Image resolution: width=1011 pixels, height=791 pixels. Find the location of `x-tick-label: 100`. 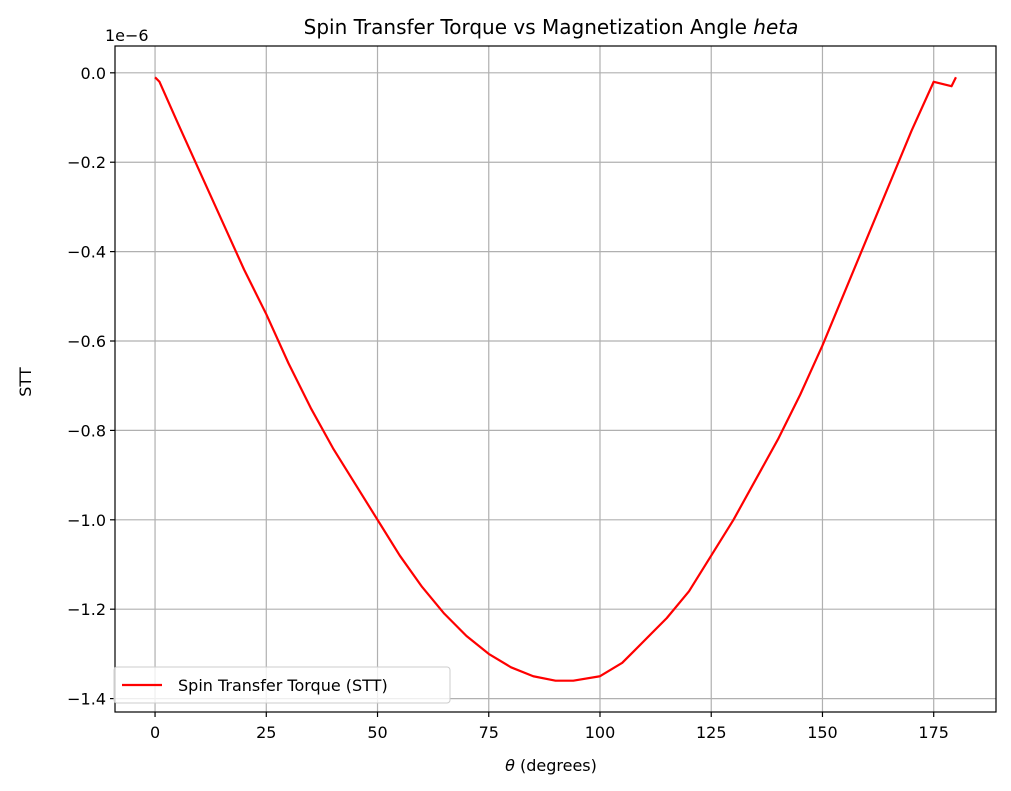

x-tick-label: 100 is located at coordinates (600, 732).